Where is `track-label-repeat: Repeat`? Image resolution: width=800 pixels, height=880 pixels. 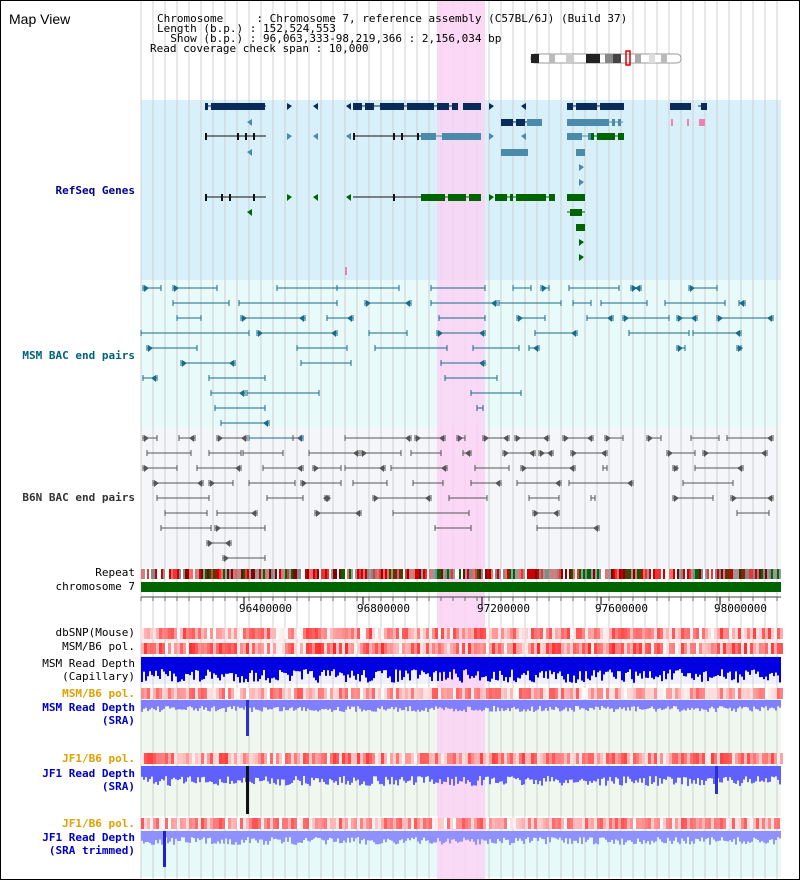 track-label-repeat: Repeat is located at coordinates (115, 572).